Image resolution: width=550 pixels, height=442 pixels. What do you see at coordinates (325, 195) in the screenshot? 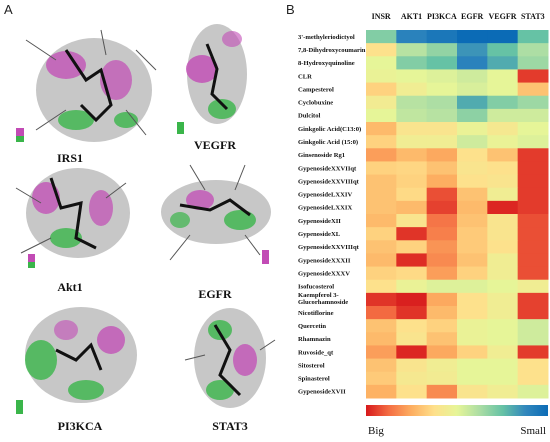
I see `row-label: GypenosideLXXIV` at bounding box center [325, 195].